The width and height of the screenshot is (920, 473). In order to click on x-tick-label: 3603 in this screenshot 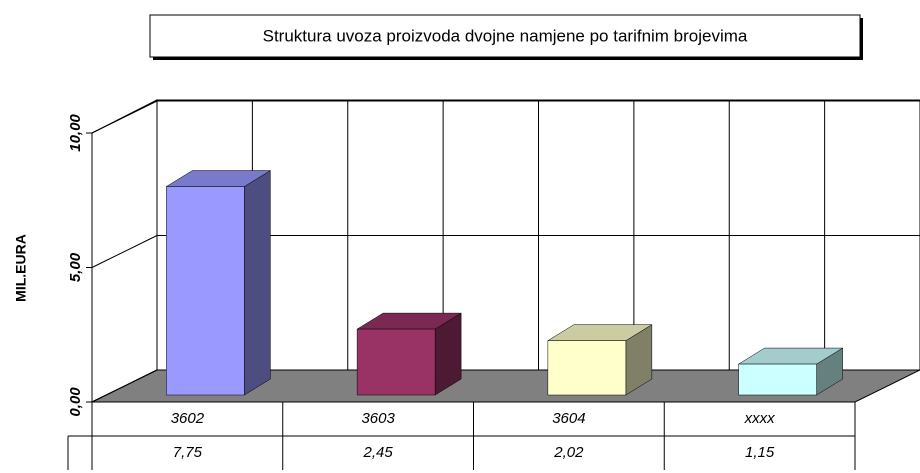, I will do `click(378, 418)`.